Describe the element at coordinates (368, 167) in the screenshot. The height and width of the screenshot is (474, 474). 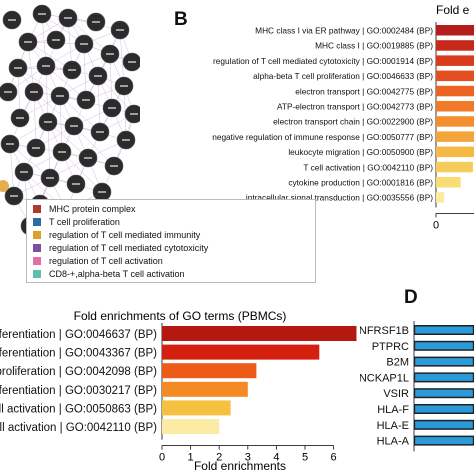
I see `panel-b-category-label: T cell activation | GO:0042110 (BP)` at that location.